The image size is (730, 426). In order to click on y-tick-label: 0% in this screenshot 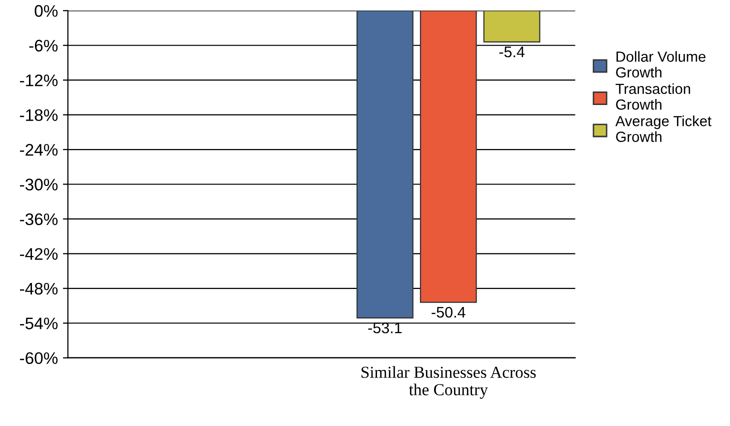, I will do `click(46, 11)`.